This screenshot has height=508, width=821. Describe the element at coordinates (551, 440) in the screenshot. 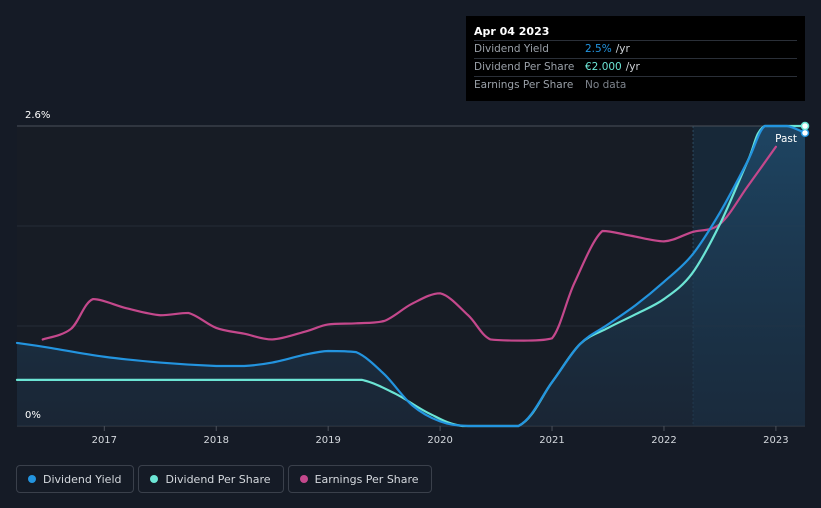

I see `x-tick-label: 2021` at that location.